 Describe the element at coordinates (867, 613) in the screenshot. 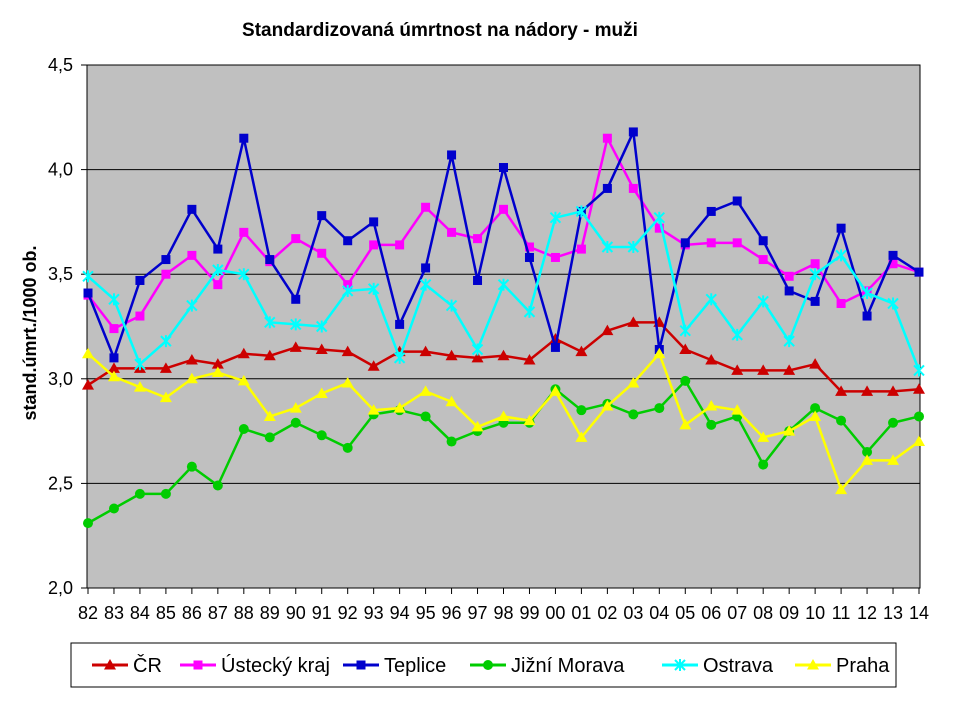

I see `x-tick-label: 12` at that location.